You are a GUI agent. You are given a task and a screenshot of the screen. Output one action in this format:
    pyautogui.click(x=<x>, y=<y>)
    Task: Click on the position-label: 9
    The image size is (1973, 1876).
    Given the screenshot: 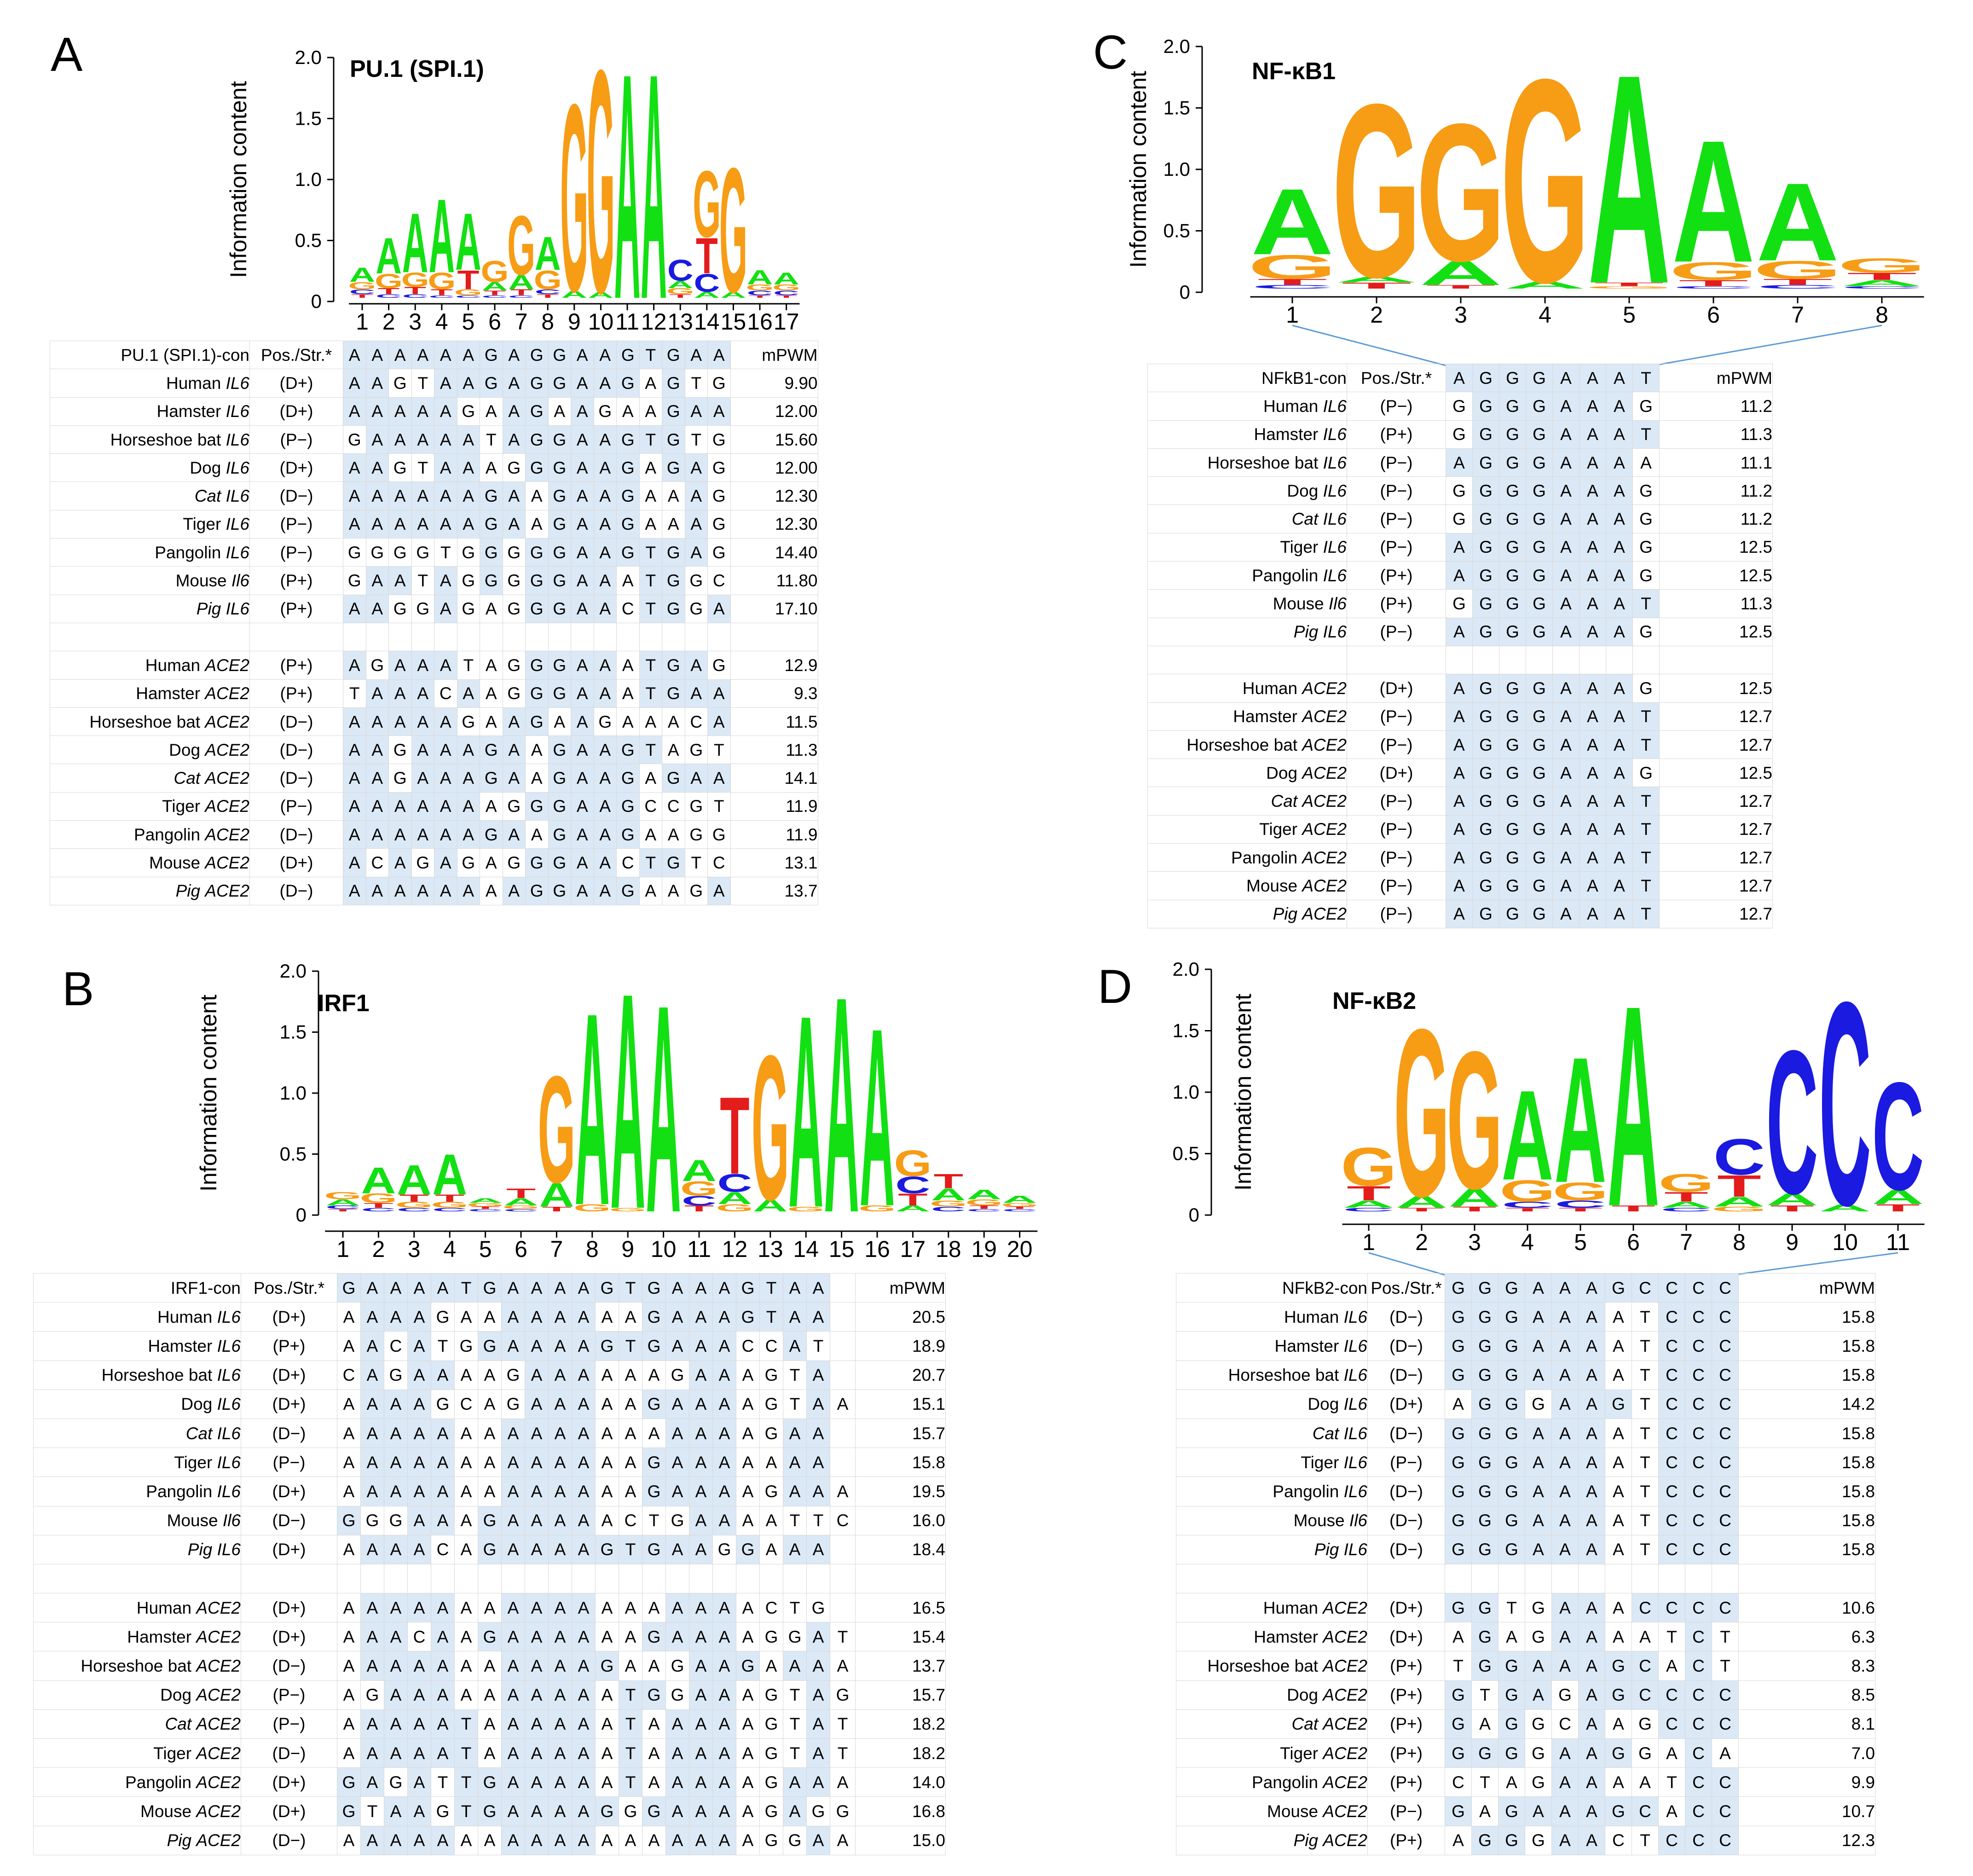 What is the action you would take?
    pyautogui.click(x=627, y=1249)
    